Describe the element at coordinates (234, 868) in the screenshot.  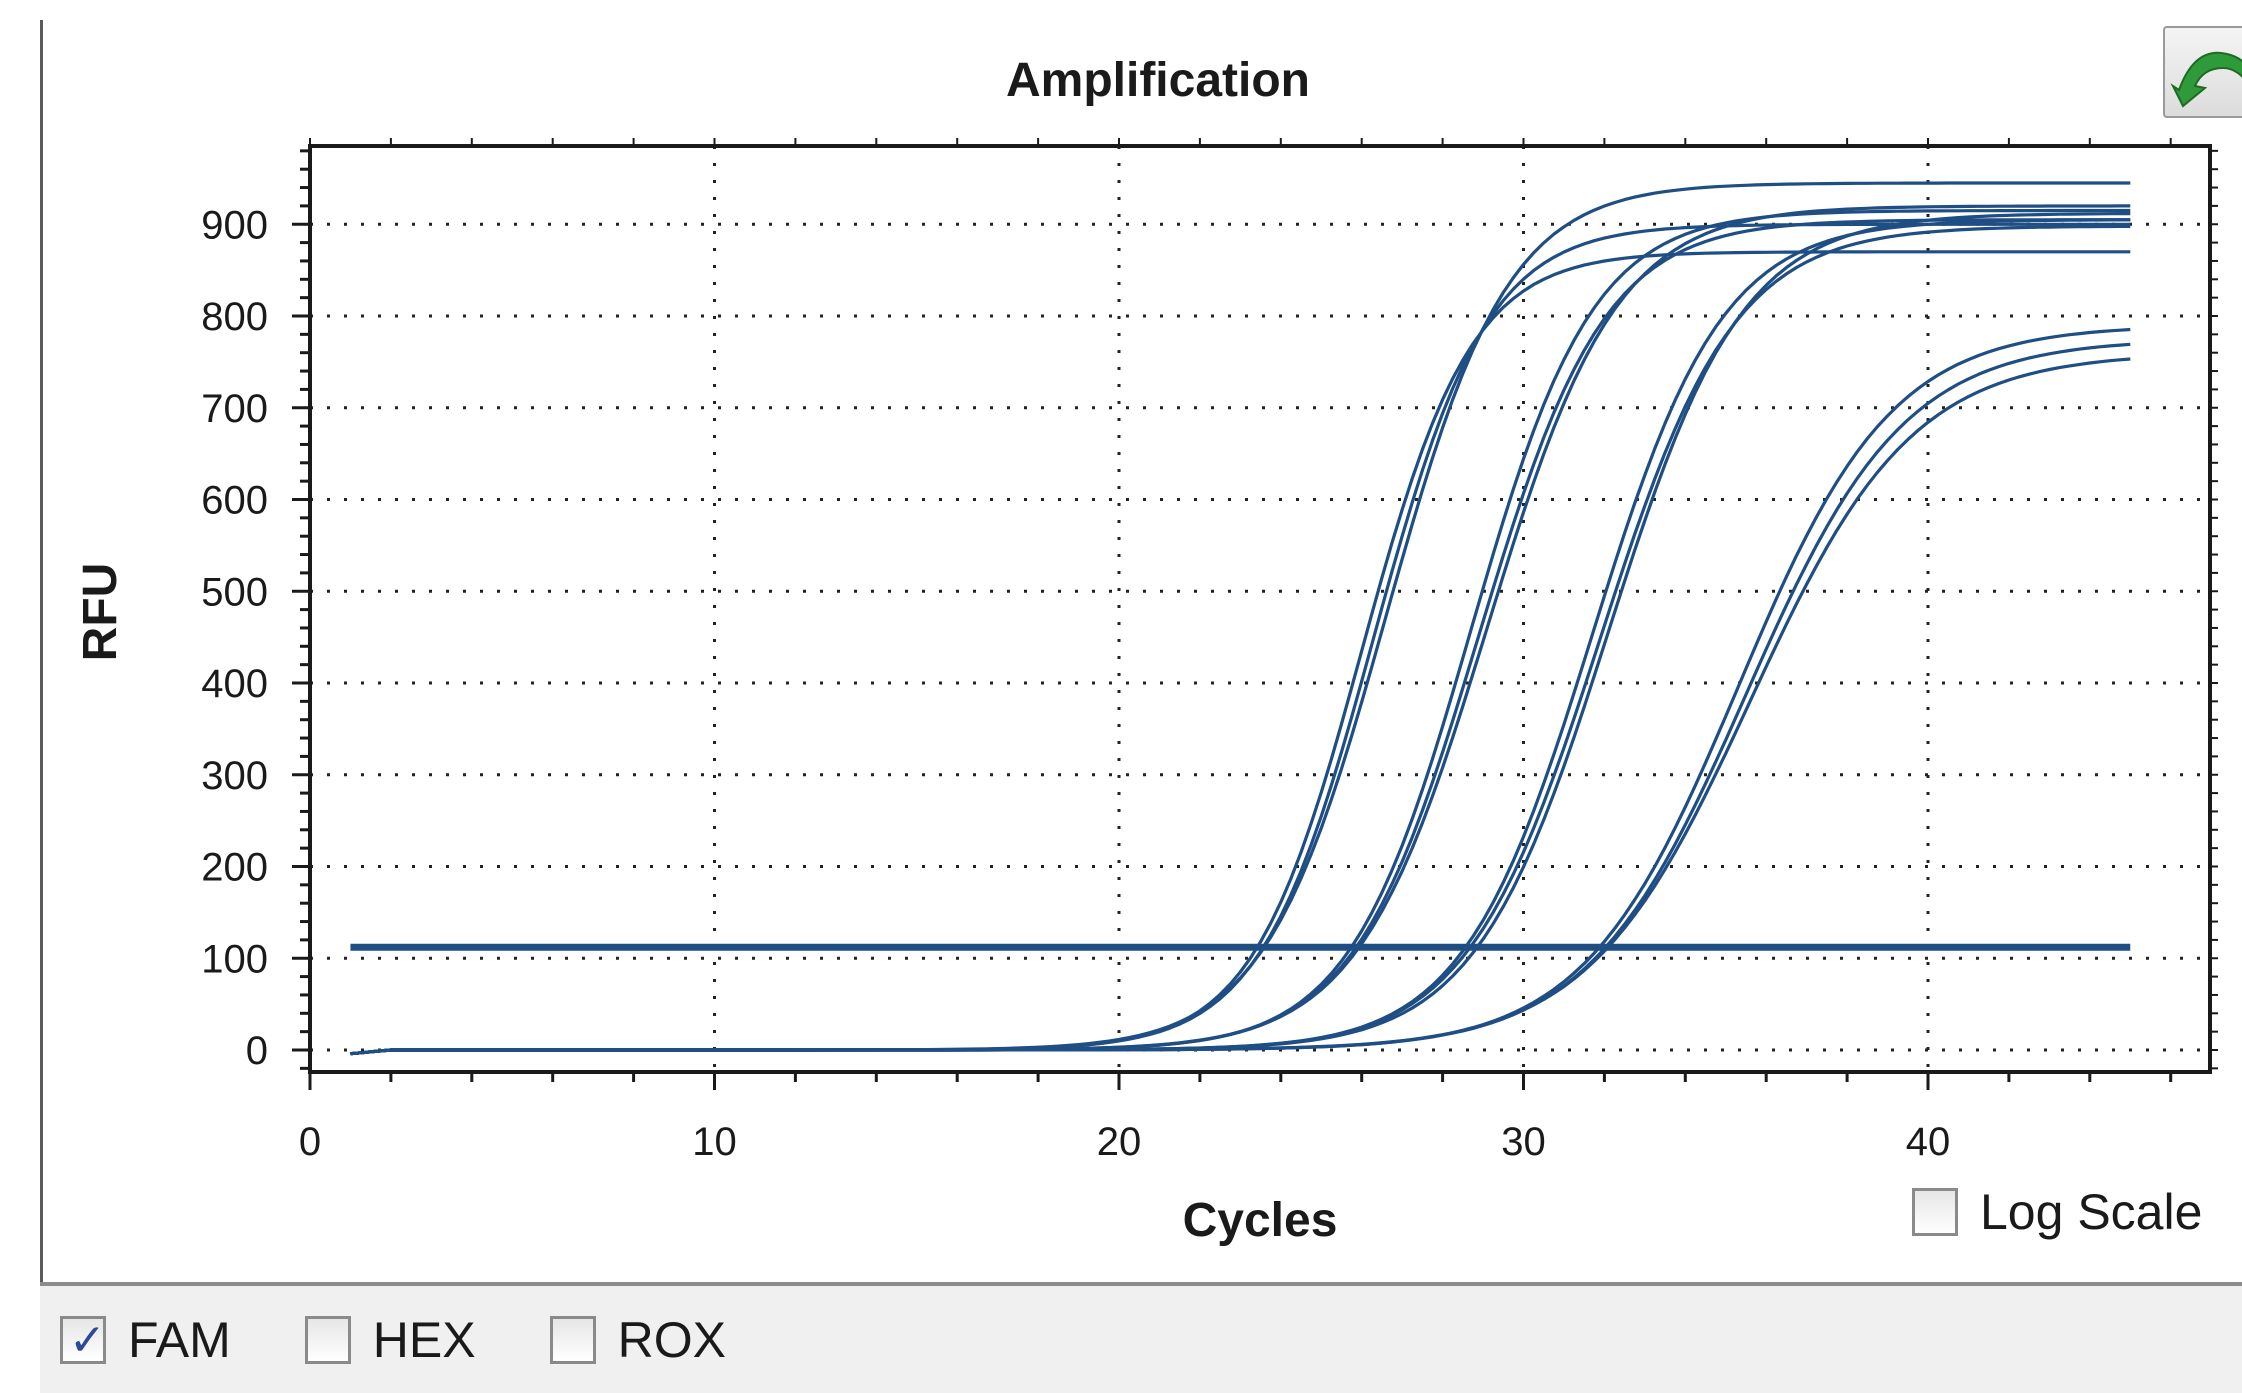
I see `y-tick-label: 200` at that location.